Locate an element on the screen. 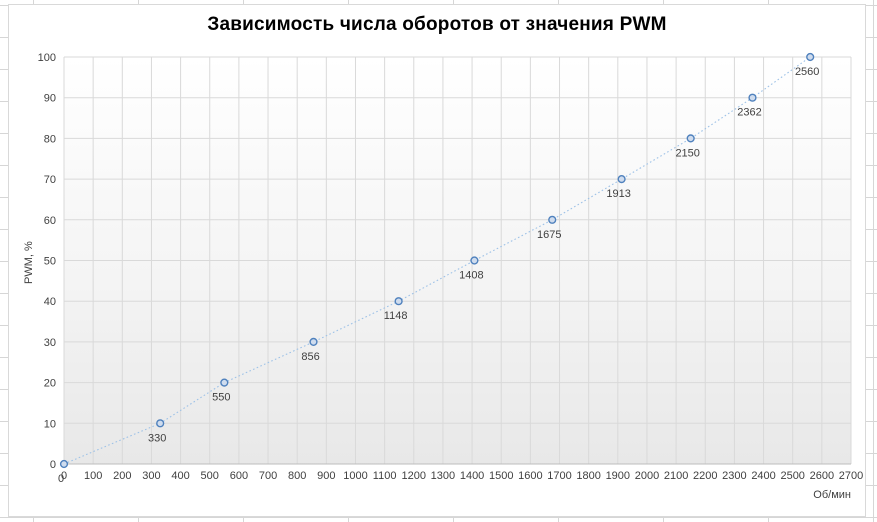  y-tick-label: 80 is located at coordinates (50, 139).